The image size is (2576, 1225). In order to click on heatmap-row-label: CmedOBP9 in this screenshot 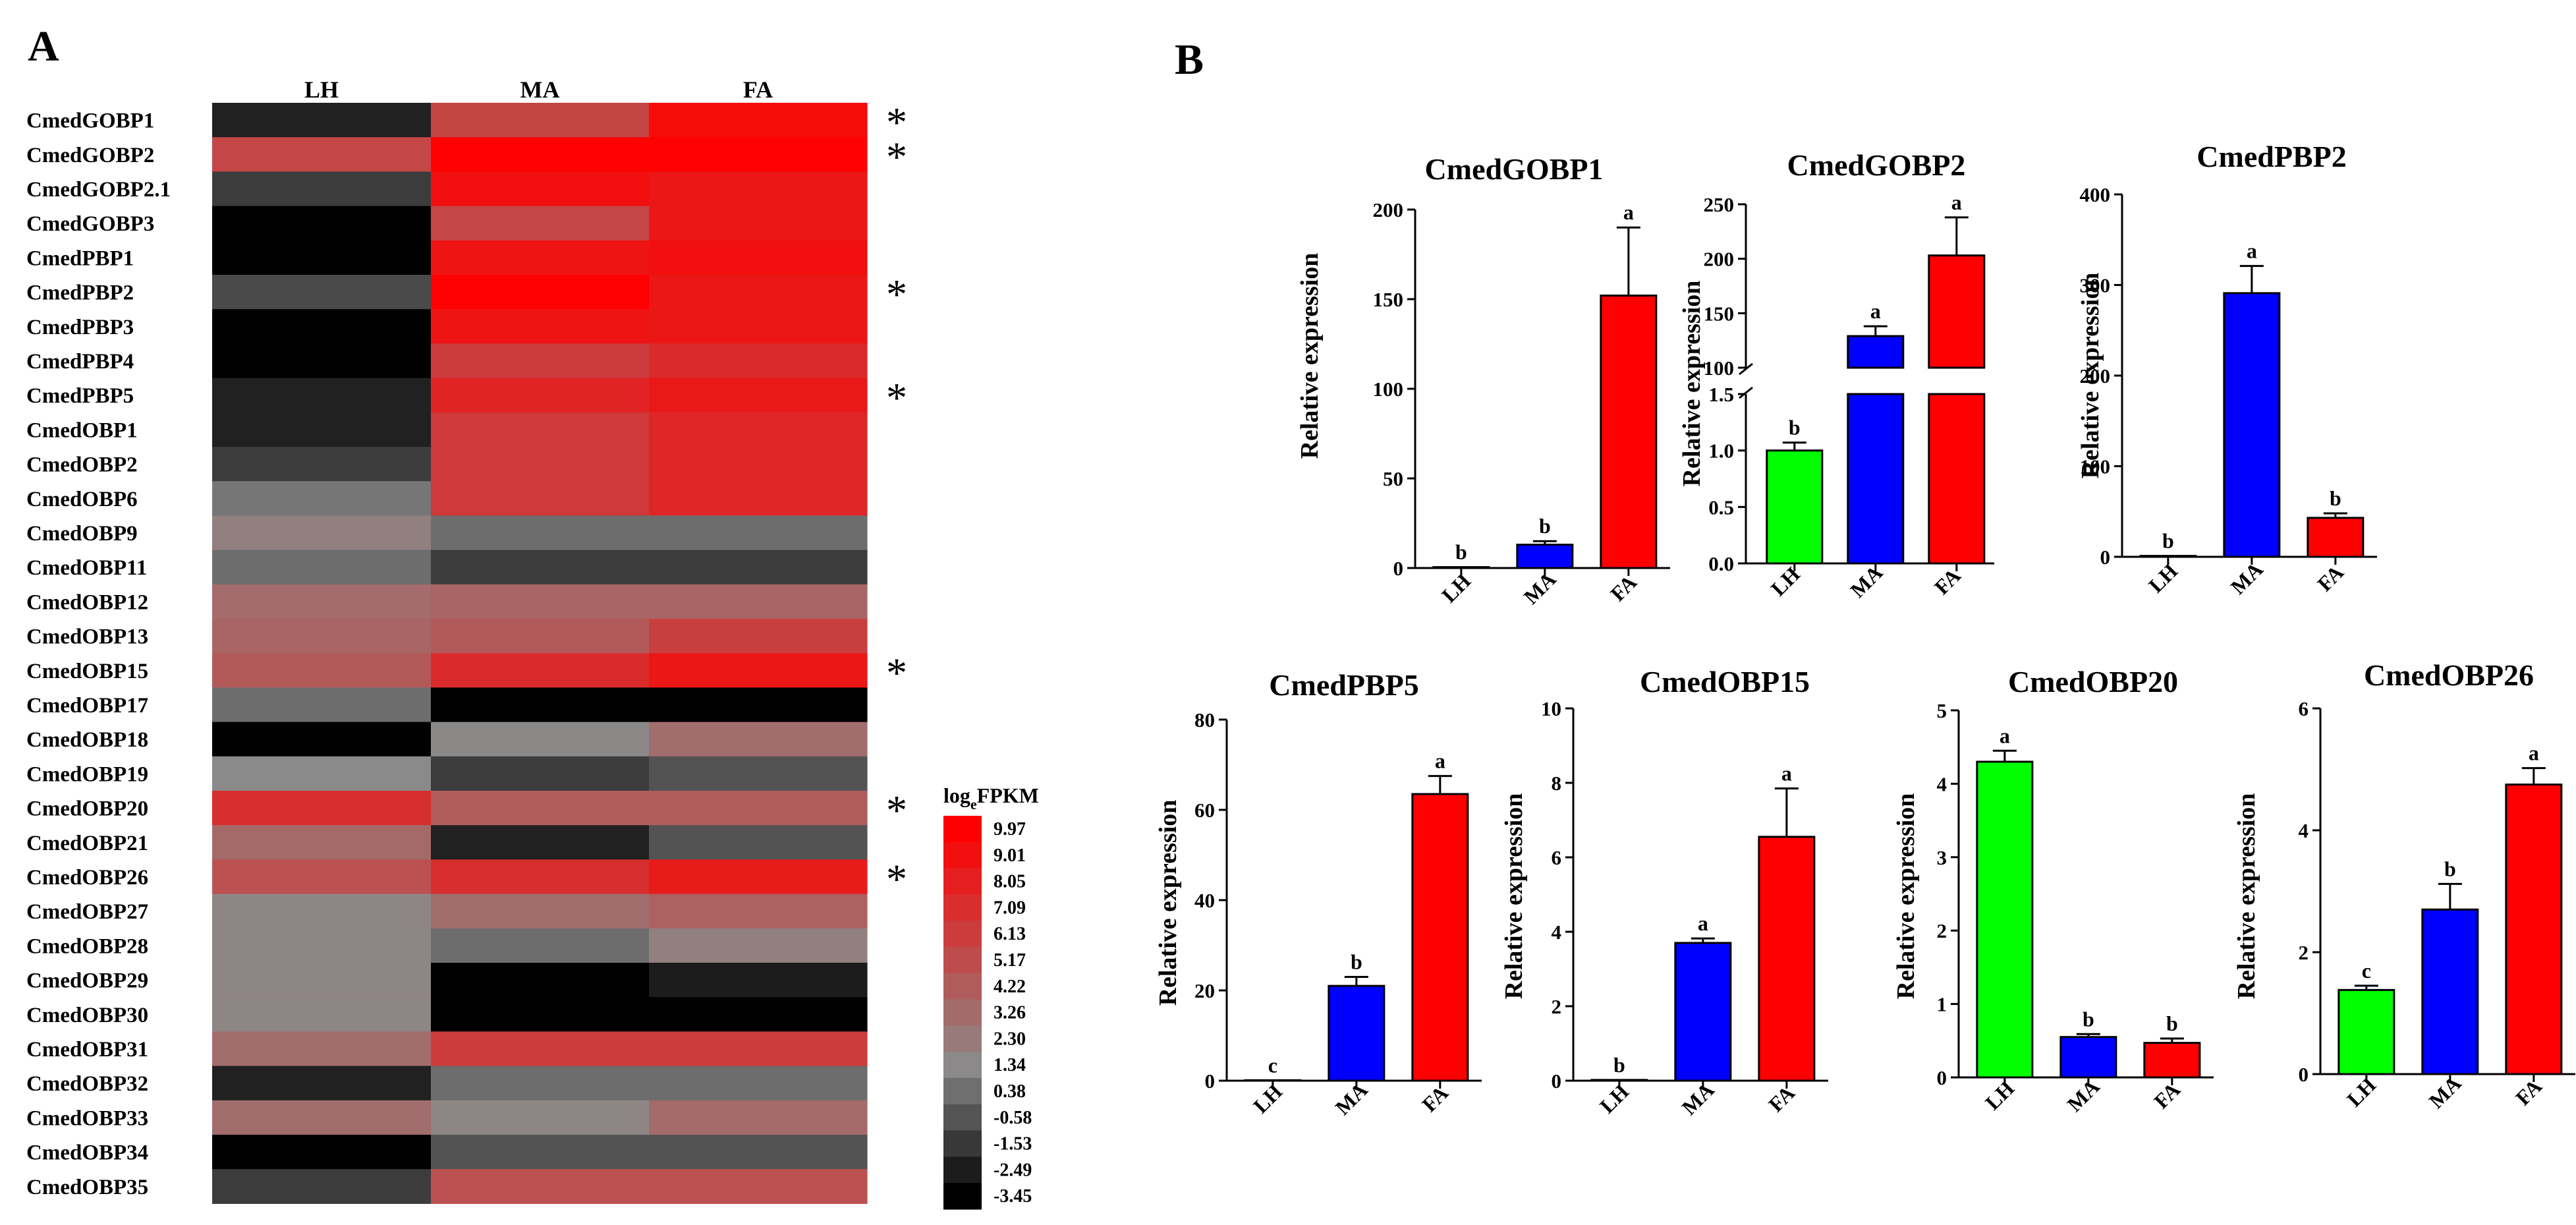, I will do `click(82, 534)`.